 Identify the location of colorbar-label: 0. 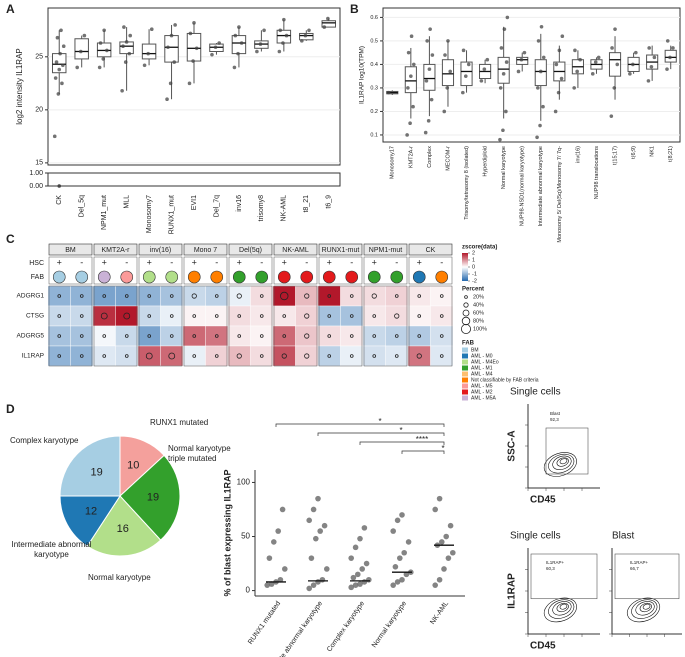
(473, 267).